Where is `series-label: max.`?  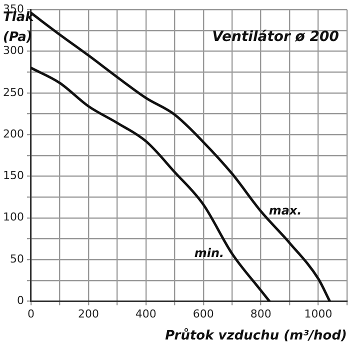 series-label: max. is located at coordinates (285, 210).